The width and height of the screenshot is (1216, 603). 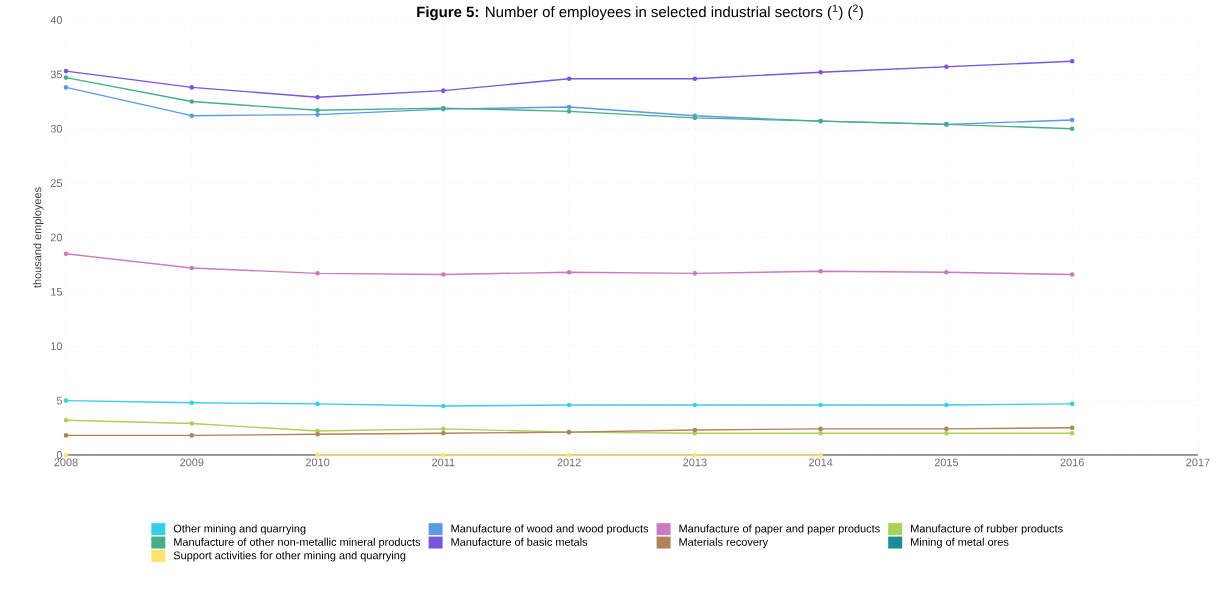 I want to click on x-tick-label: 2011, so click(x=443, y=462).